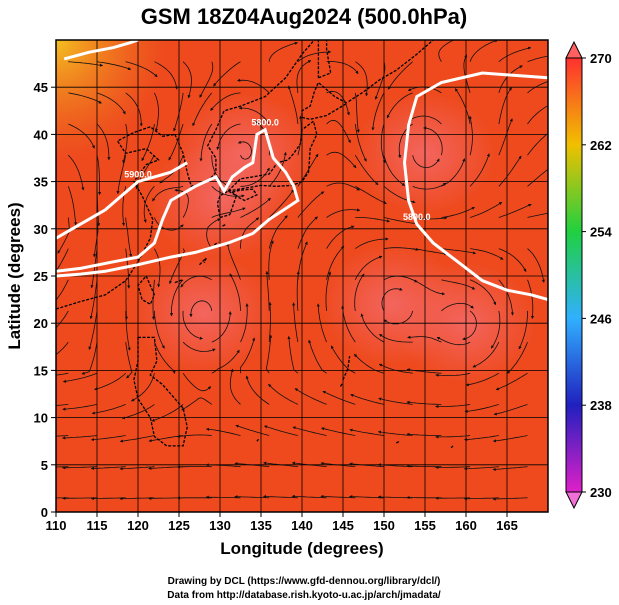 The image size is (619, 605). What do you see at coordinates (301, 548) in the screenshot?
I see `x-axis-label: Longitude (degrees)` at bounding box center [301, 548].